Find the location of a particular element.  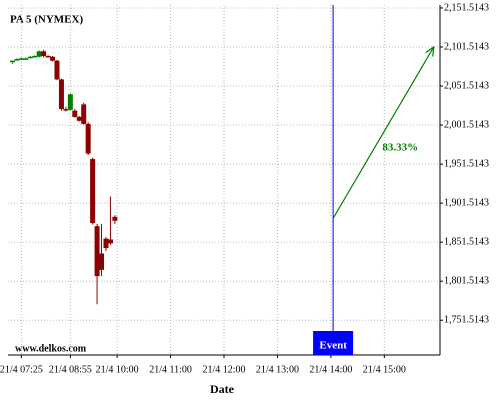

event-box is located at coordinates (333, 343).